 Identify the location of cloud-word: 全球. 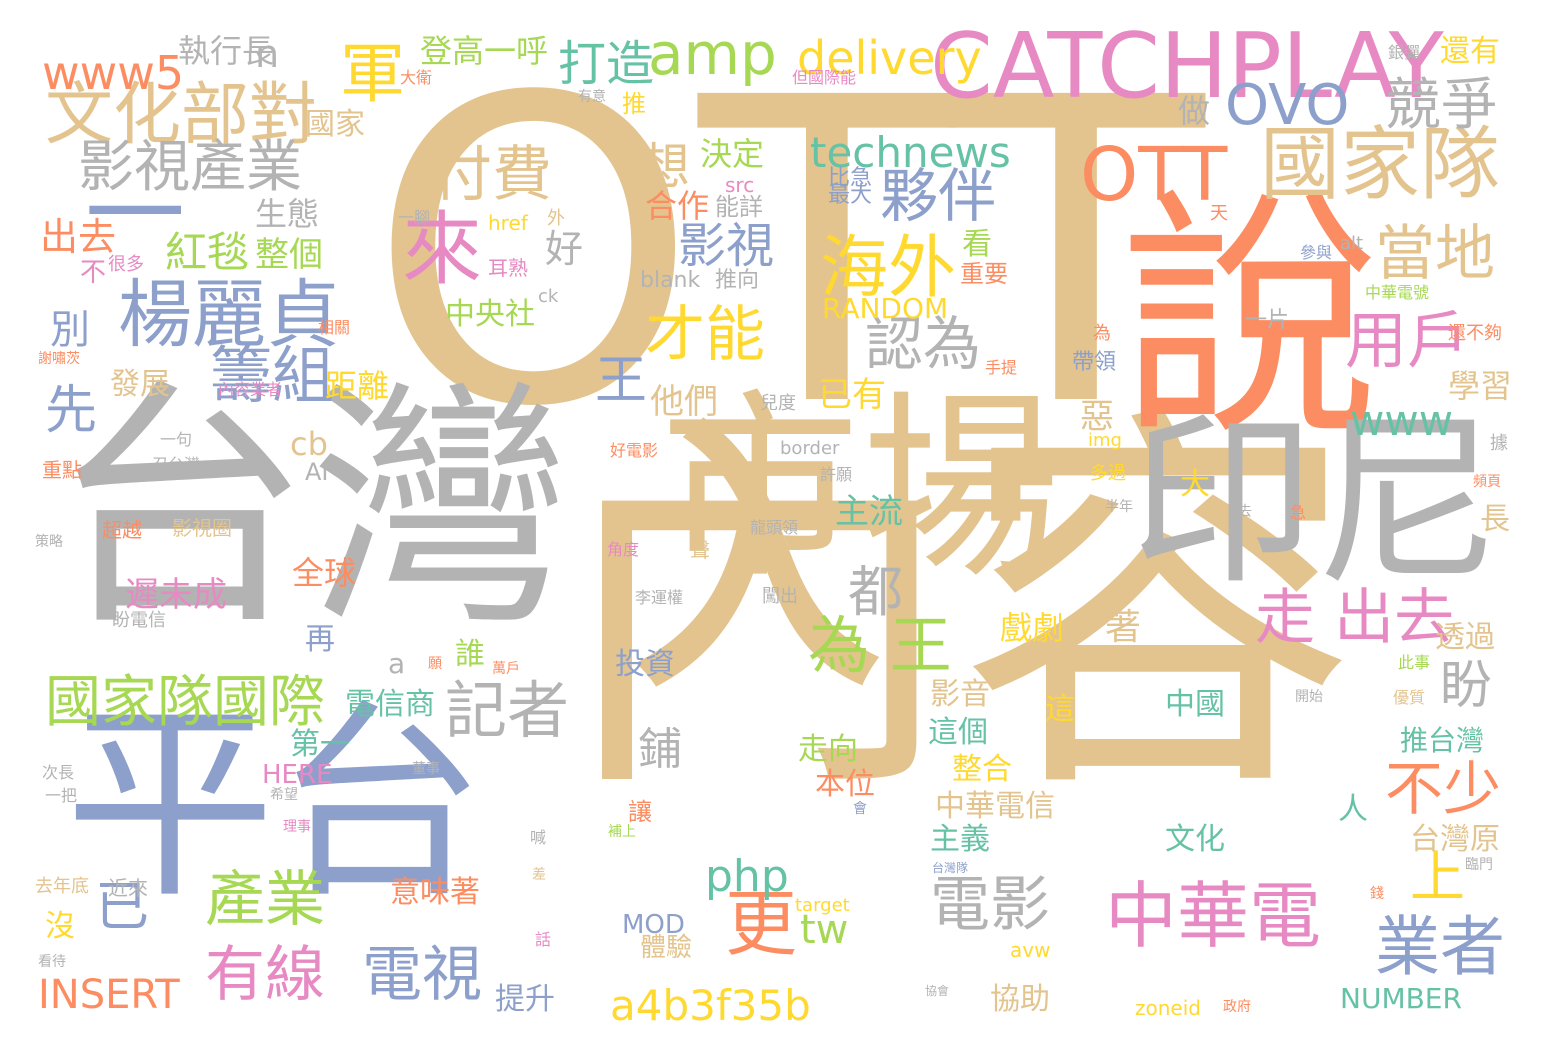
(324, 573).